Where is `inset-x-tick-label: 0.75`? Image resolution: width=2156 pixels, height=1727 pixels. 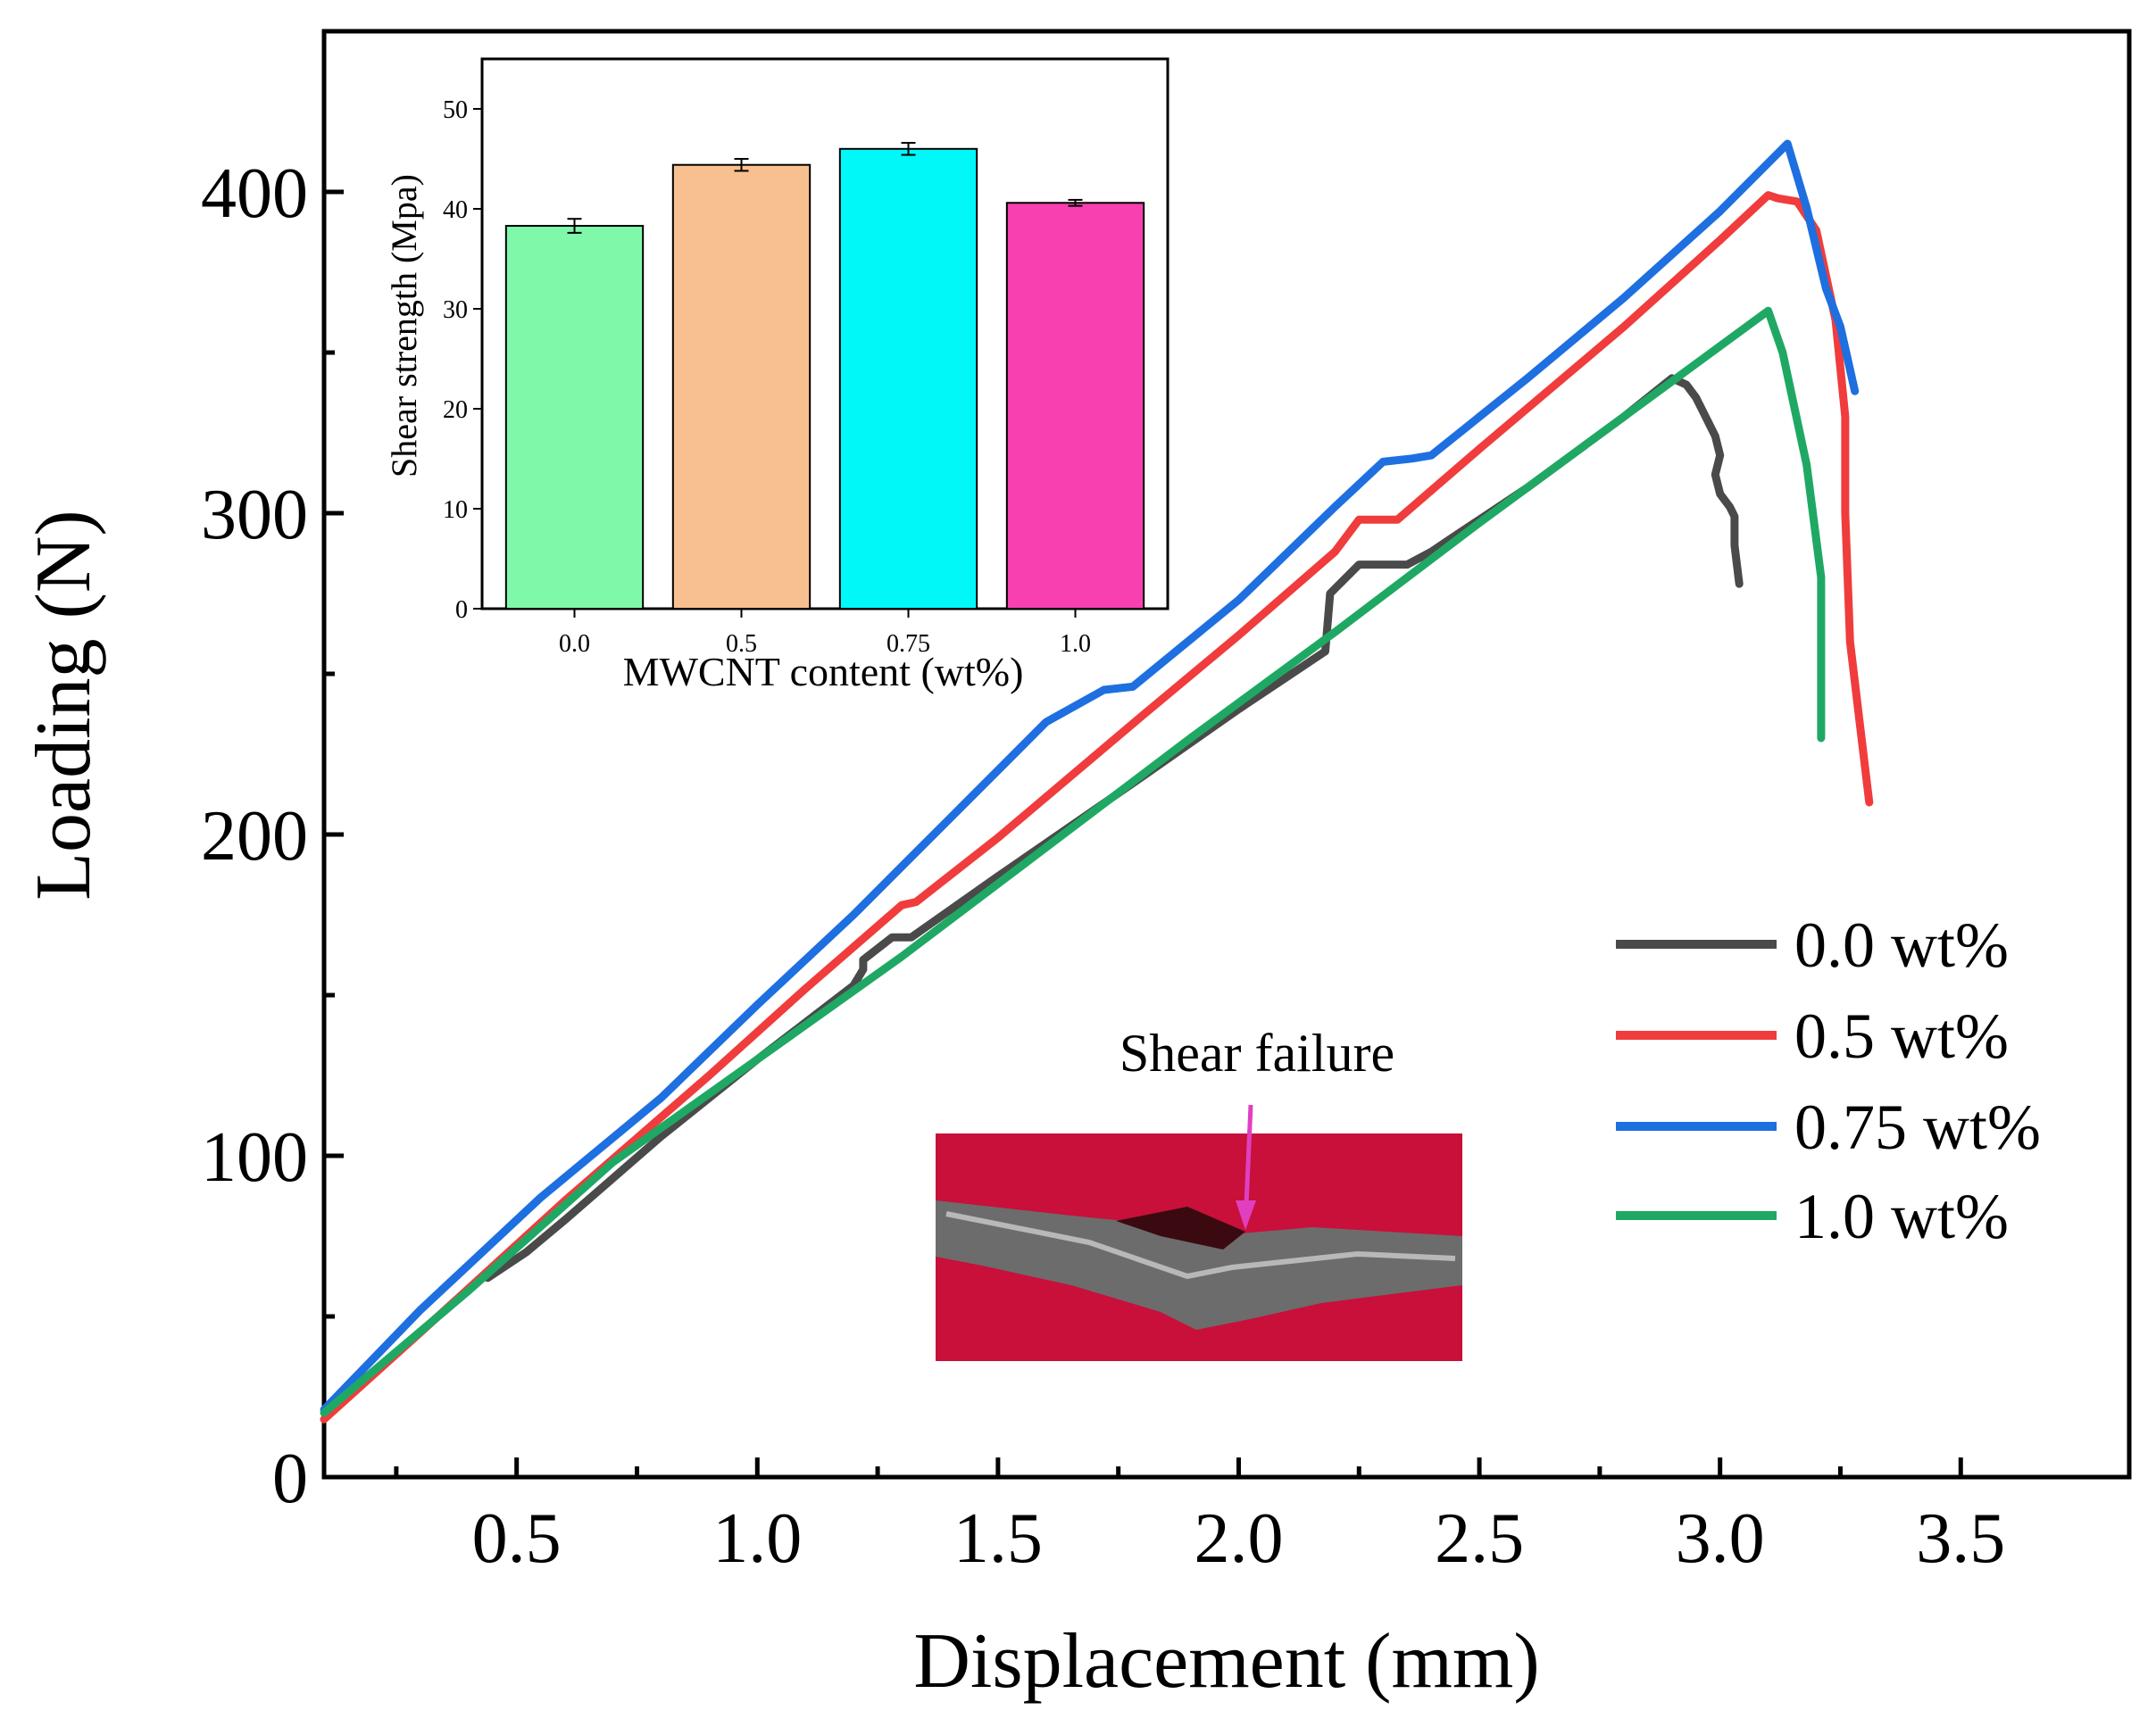 inset-x-tick-label: 0.75 is located at coordinates (908, 644).